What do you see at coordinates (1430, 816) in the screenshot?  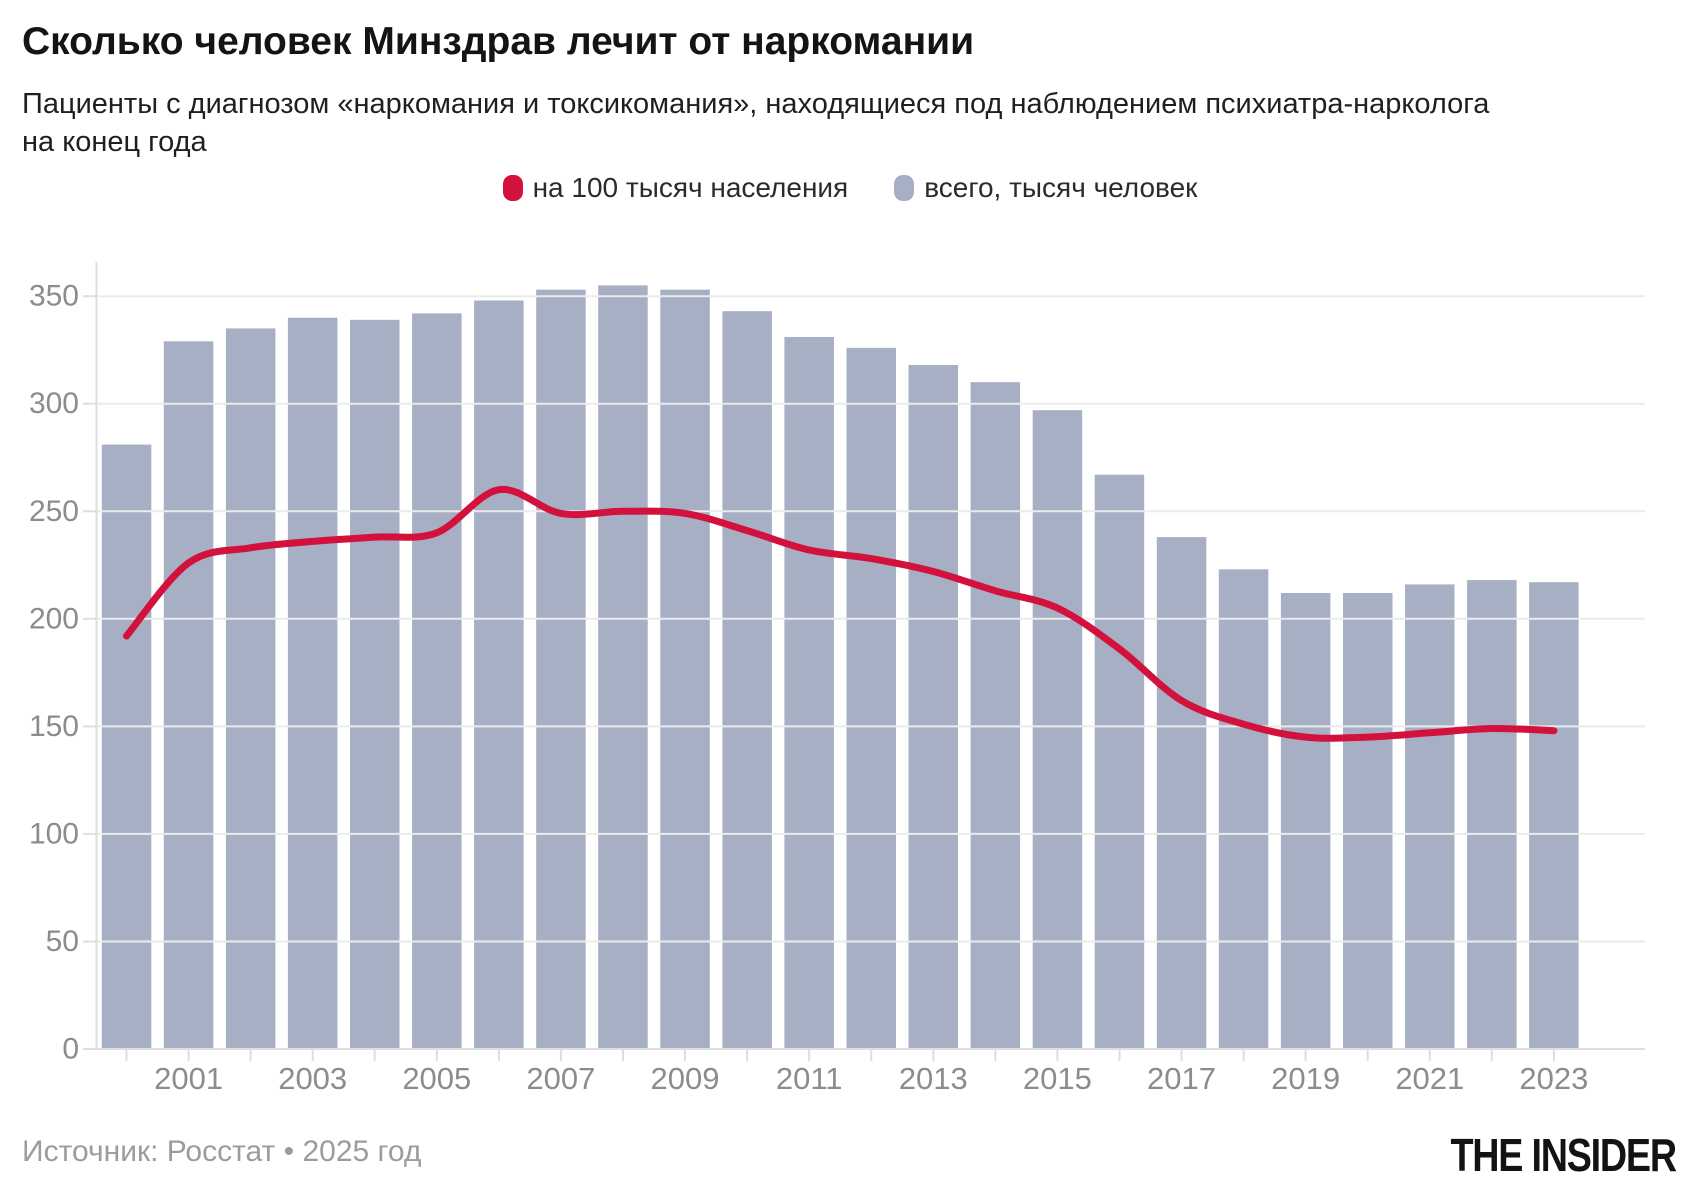 I see `bar-2021` at bounding box center [1430, 816].